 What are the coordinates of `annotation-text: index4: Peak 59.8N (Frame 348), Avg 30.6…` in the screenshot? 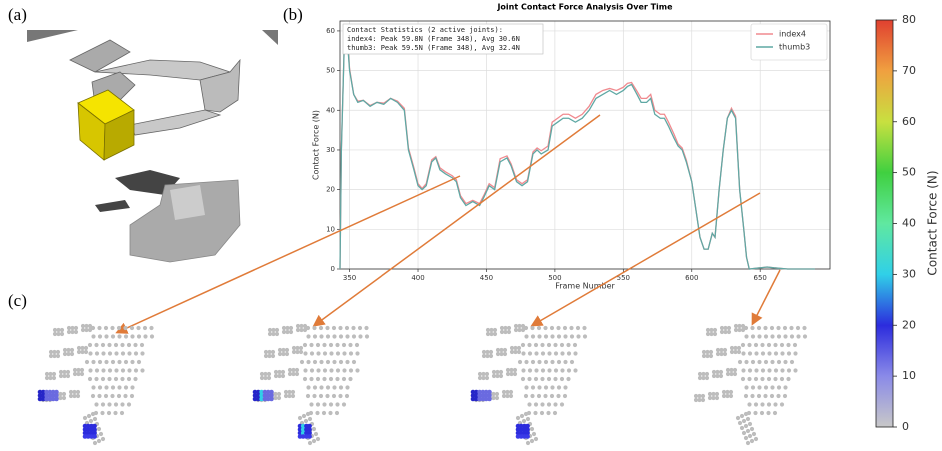 It's located at (433, 39).